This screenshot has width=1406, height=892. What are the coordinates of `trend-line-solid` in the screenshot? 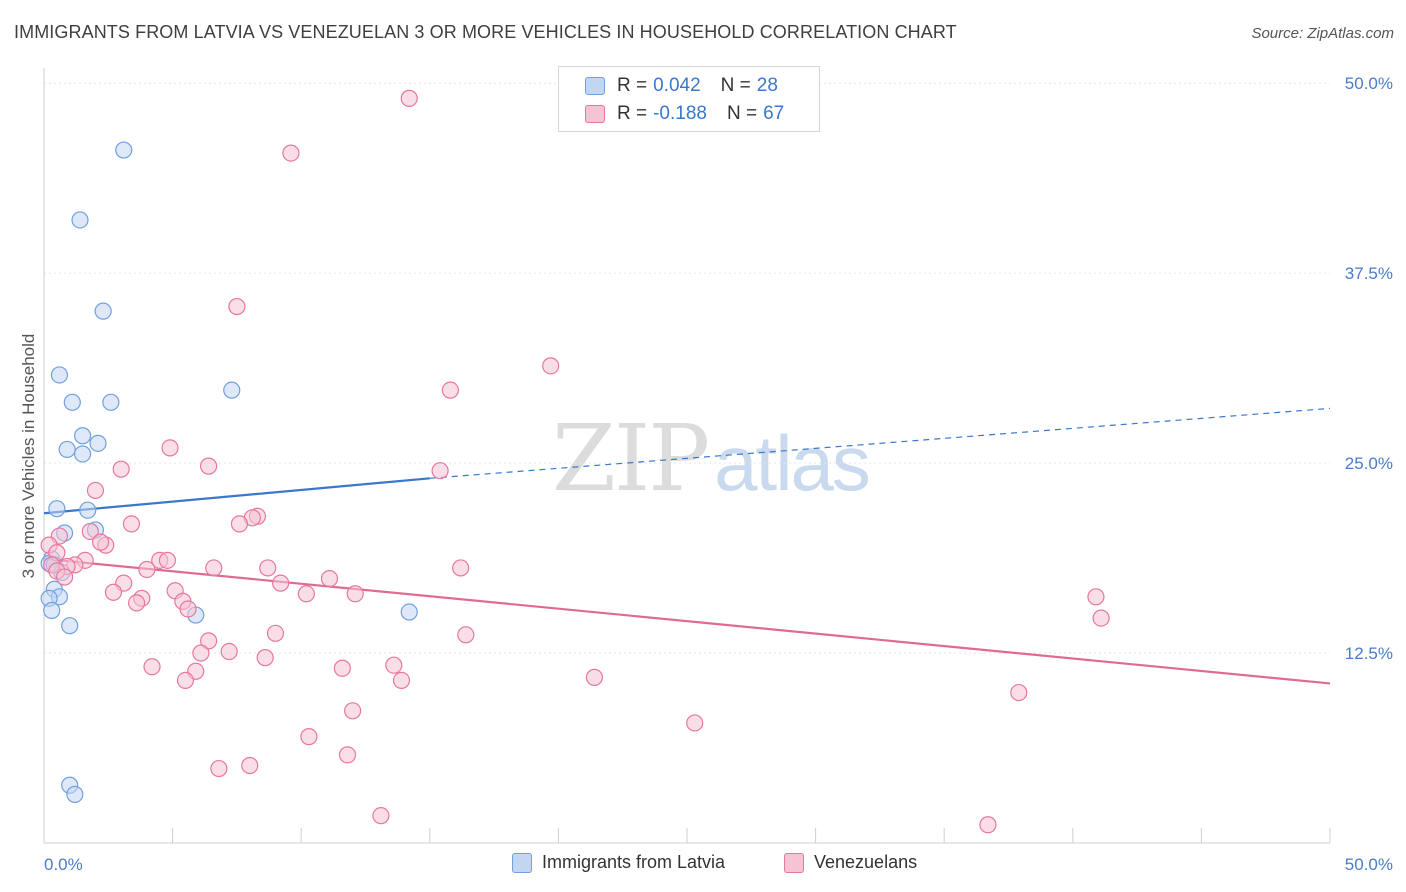 It's located at (687, 621).